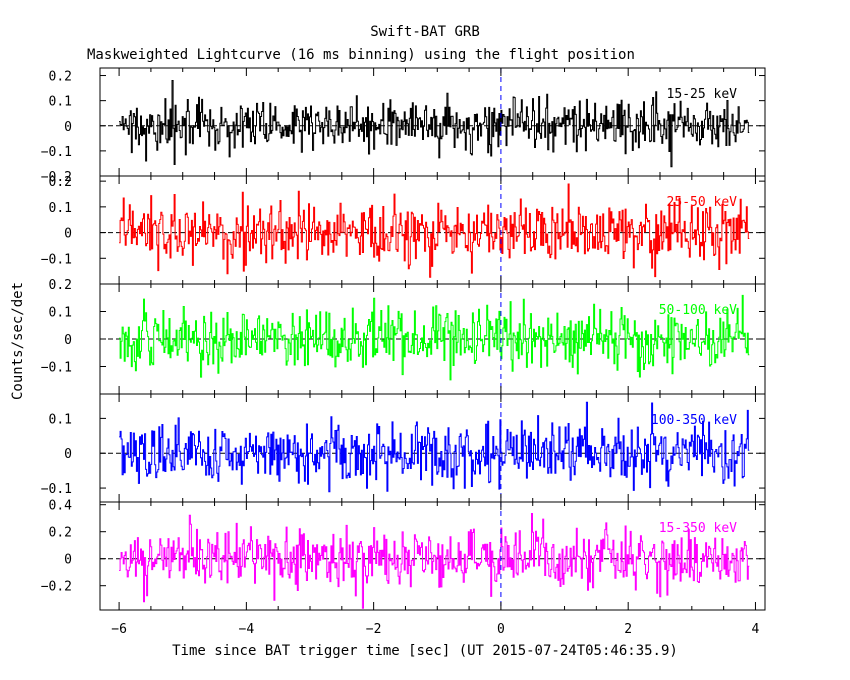 This screenshot has height=680, width=850. I want to click on panel-2: 0.2 0.1 0 −0.1 50-100 keV, so click(403, 336).